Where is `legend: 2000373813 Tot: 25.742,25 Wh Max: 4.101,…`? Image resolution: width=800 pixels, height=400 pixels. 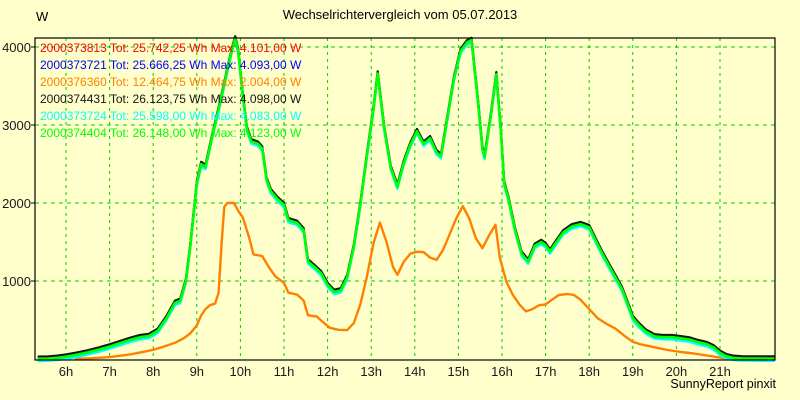 legend: 2000373813 Tot: 25.742,25 Wh Max: 4.101,… is located at coordinates (170, 91).